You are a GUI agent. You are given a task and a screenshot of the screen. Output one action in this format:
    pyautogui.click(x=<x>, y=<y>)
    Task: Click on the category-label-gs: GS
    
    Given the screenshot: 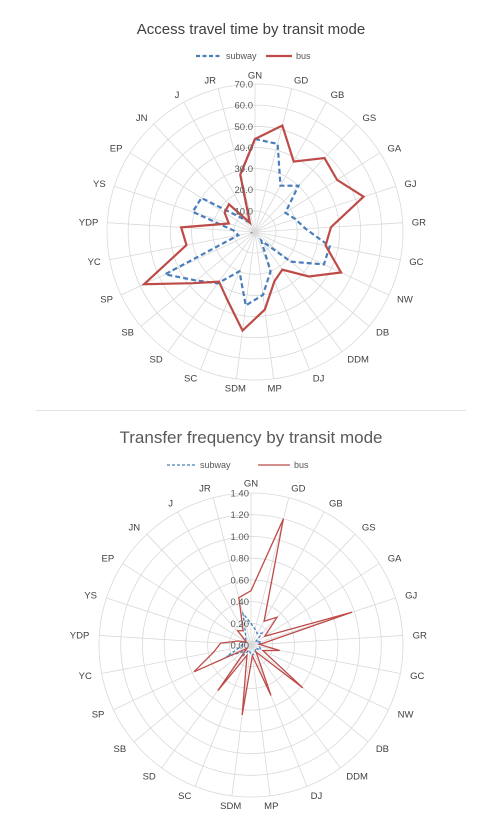 What is the action you would take?
    pyautogui.click(x=369, y=118)
    